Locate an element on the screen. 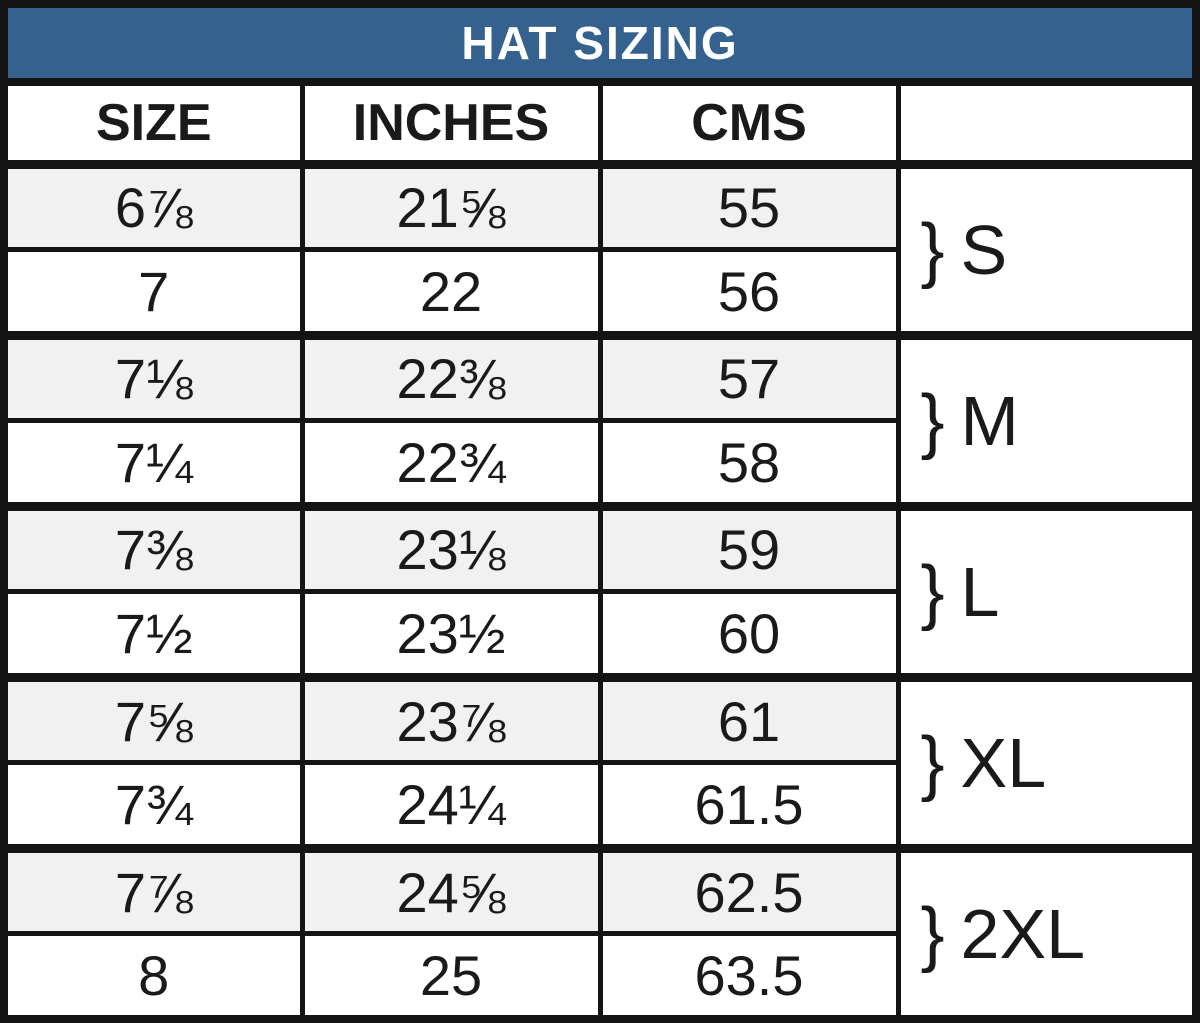 Image resolution: width=1200 pixels, height=1023 pixels. size-cell: 7⅛ is located at coordinates (153, 377).